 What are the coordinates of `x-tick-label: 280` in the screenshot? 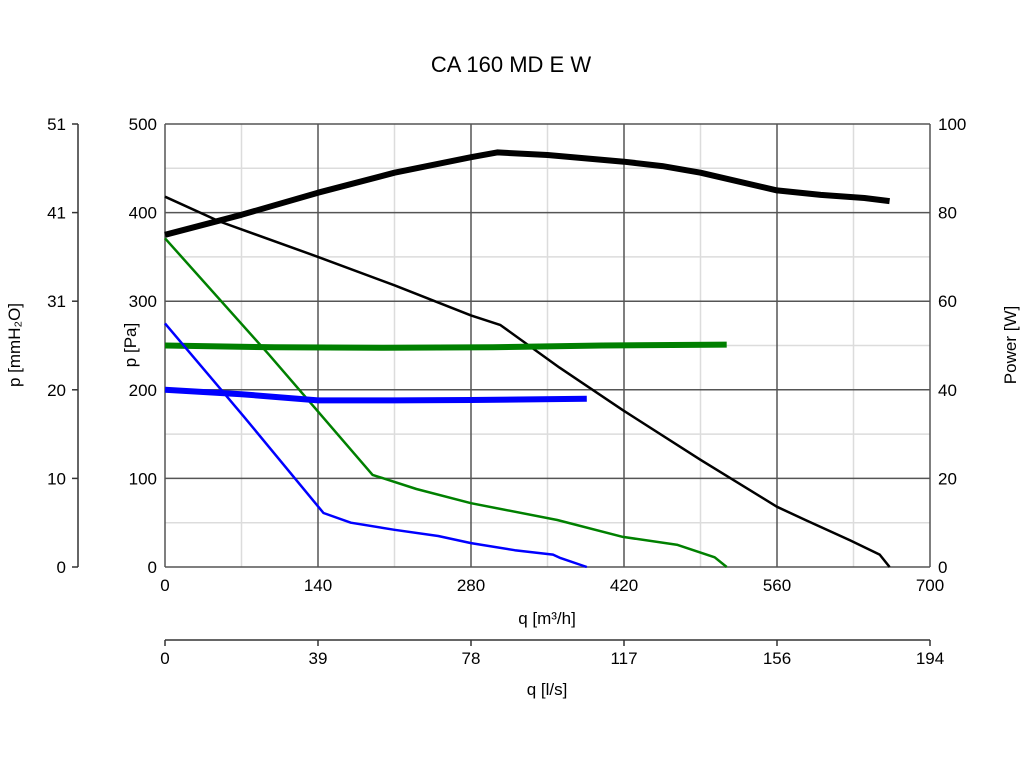 It's located at (471, 585).